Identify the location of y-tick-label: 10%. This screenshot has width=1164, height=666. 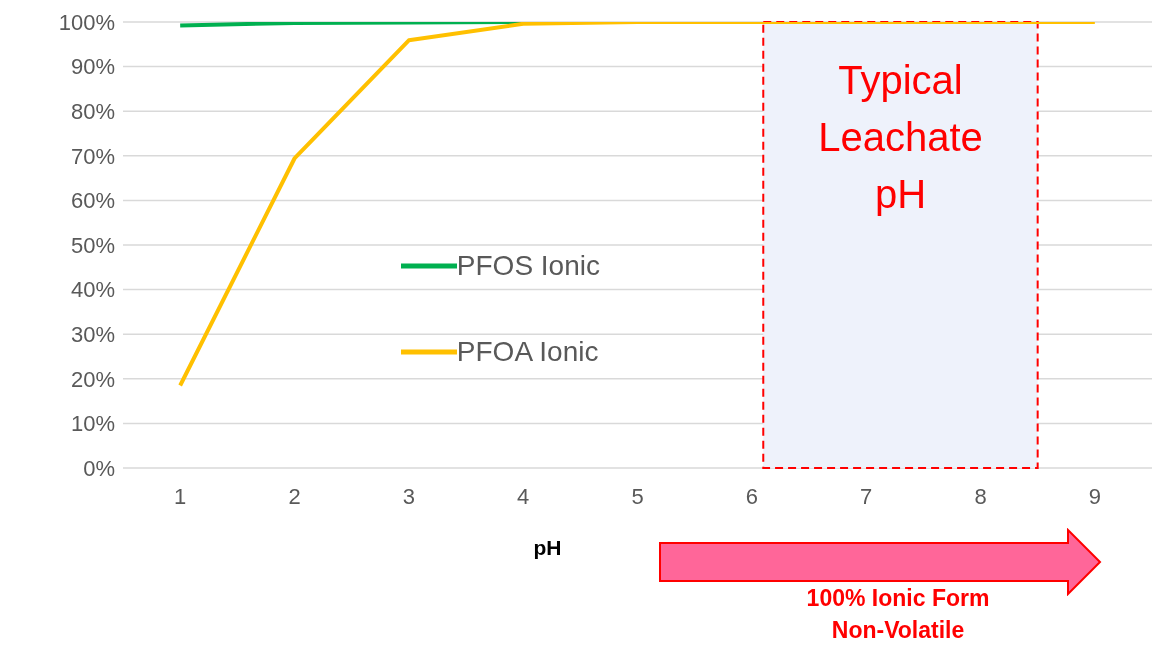
(92, 424).